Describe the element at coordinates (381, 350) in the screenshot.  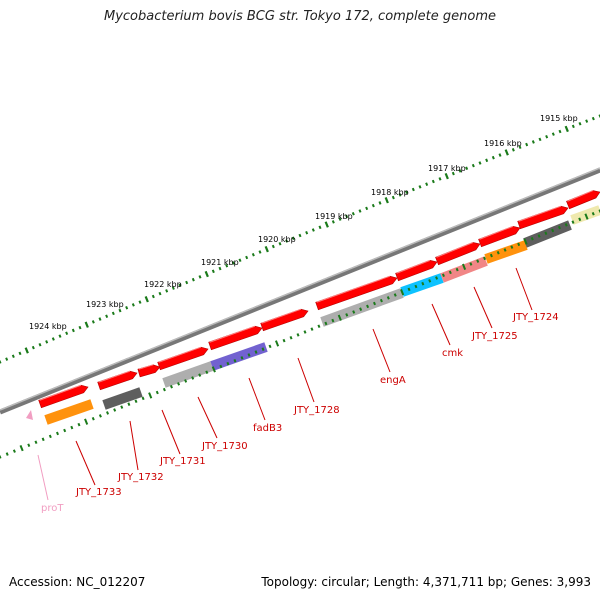
I see `leader-enga` at that location.